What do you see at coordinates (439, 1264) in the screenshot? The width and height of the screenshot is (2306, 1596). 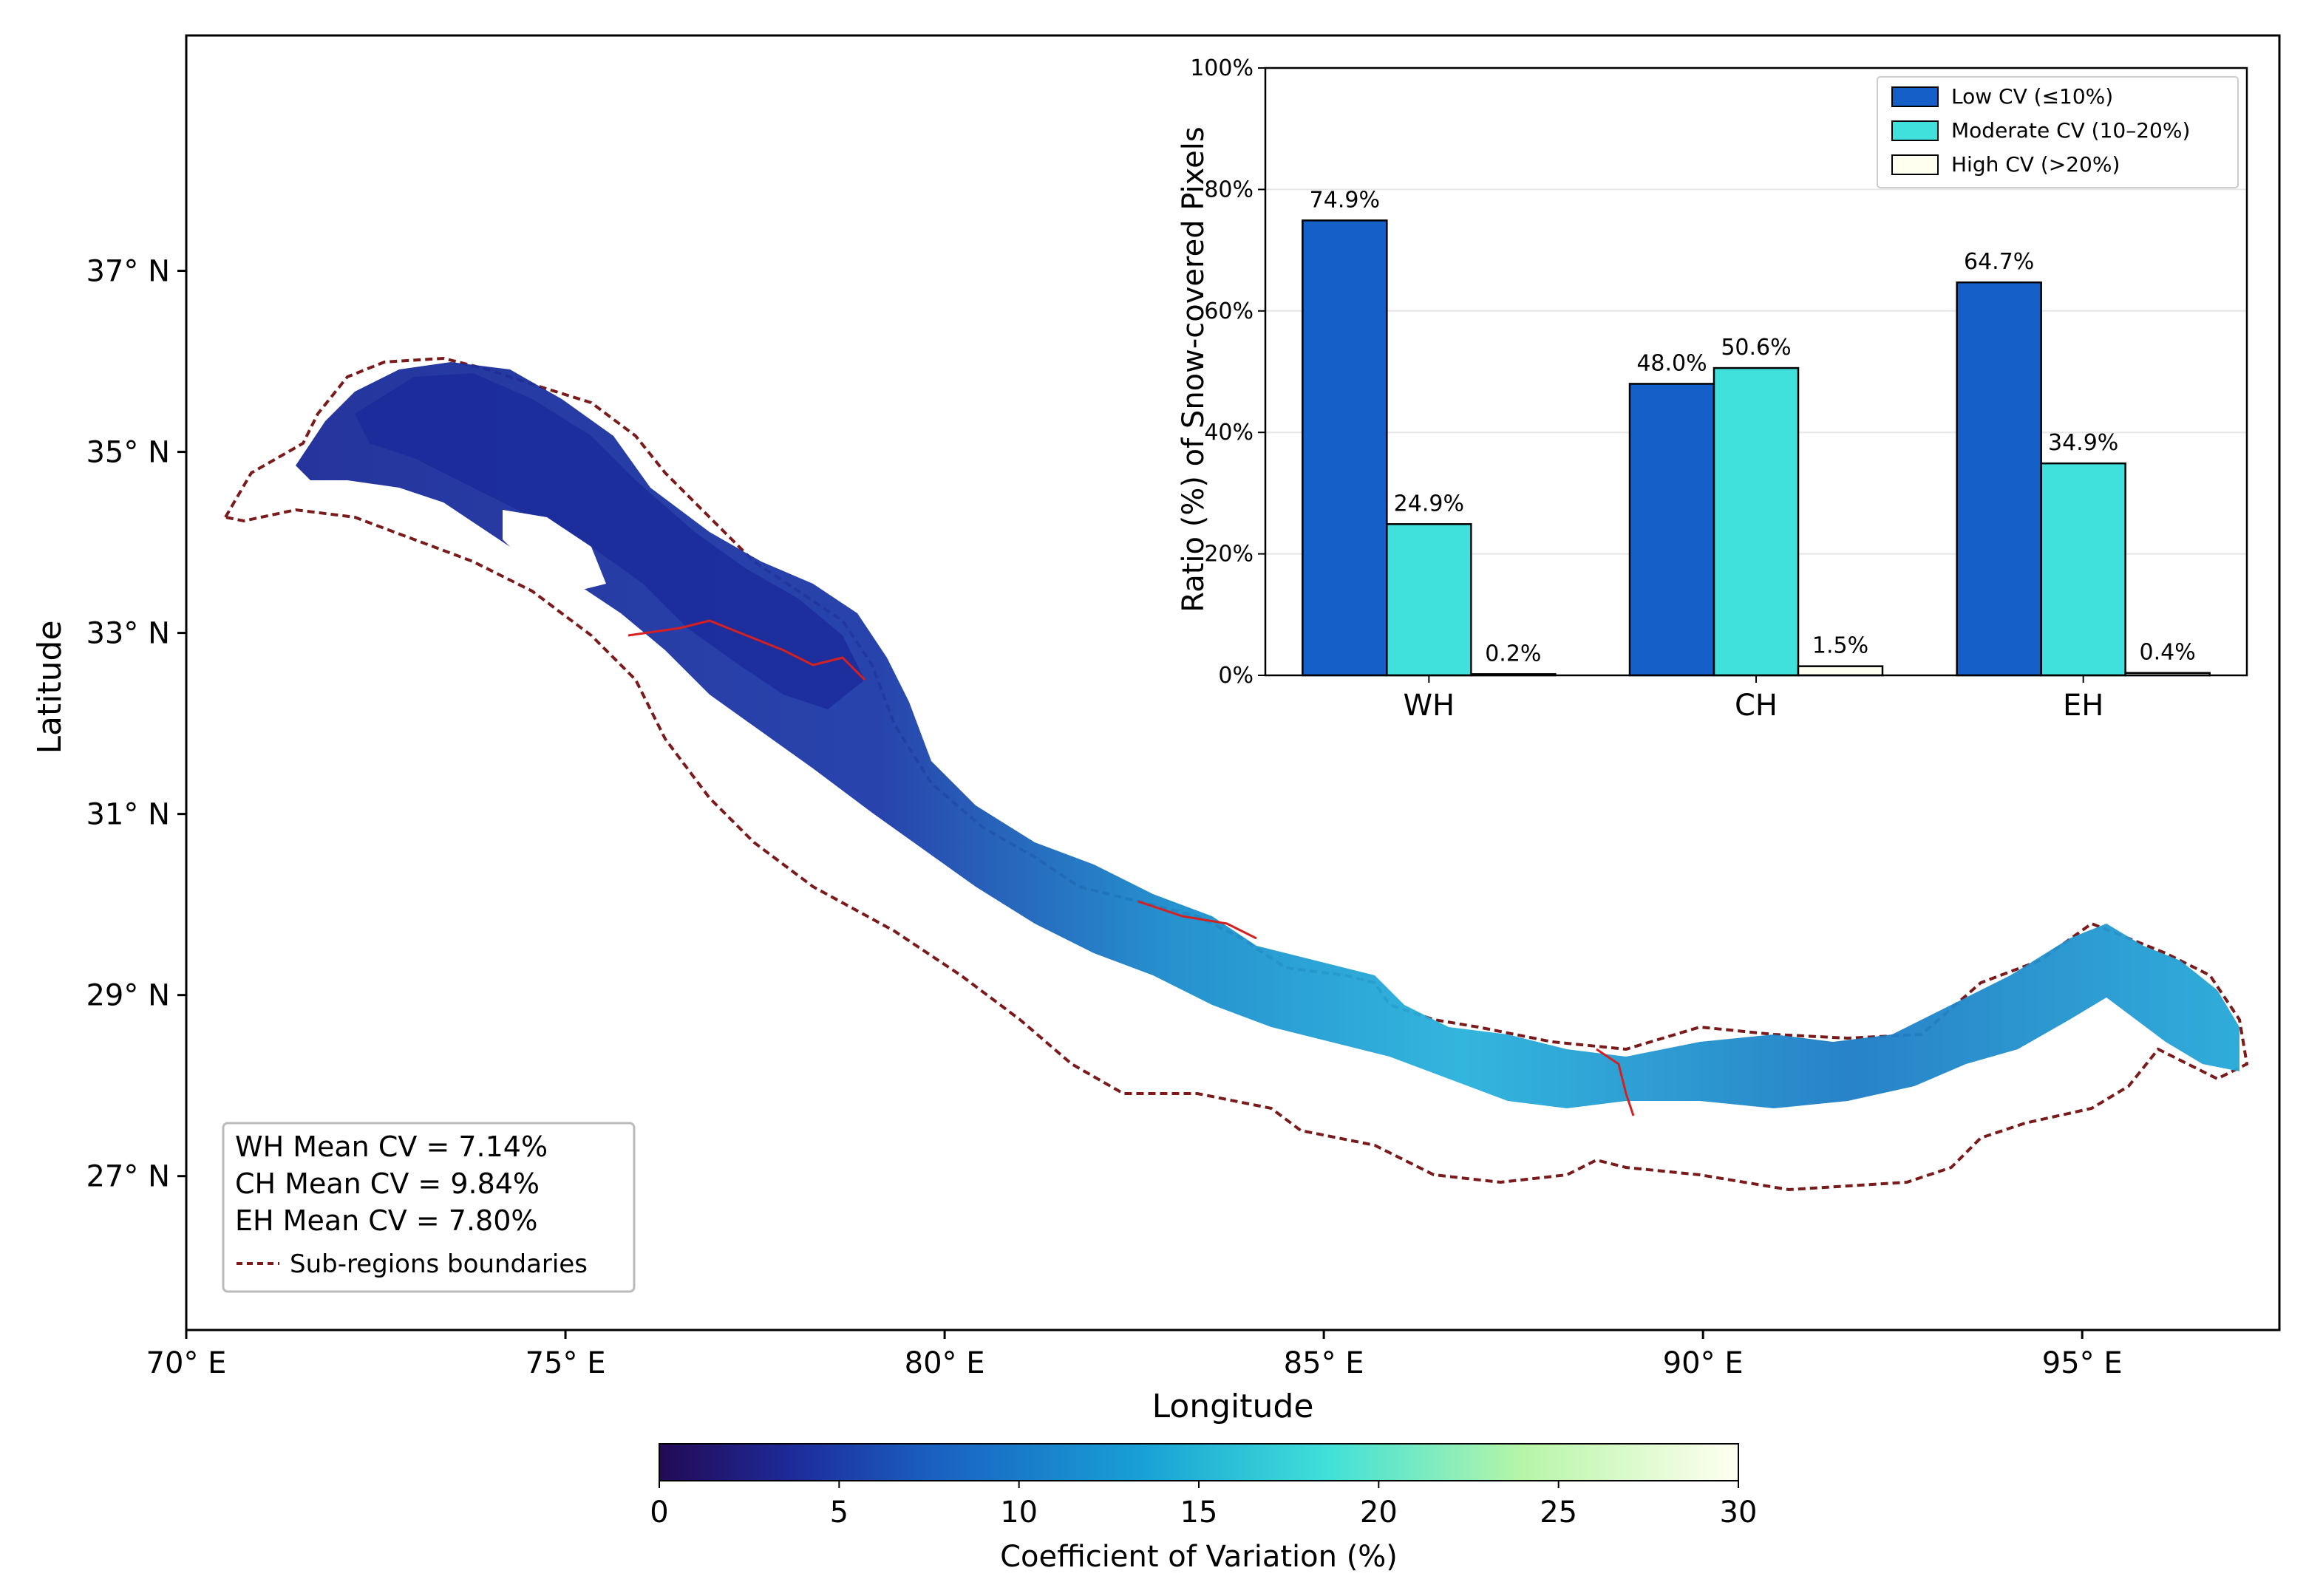 I see `legend-boundary-label: Sub-regions boundaries` at bounding box center [439, 1264].